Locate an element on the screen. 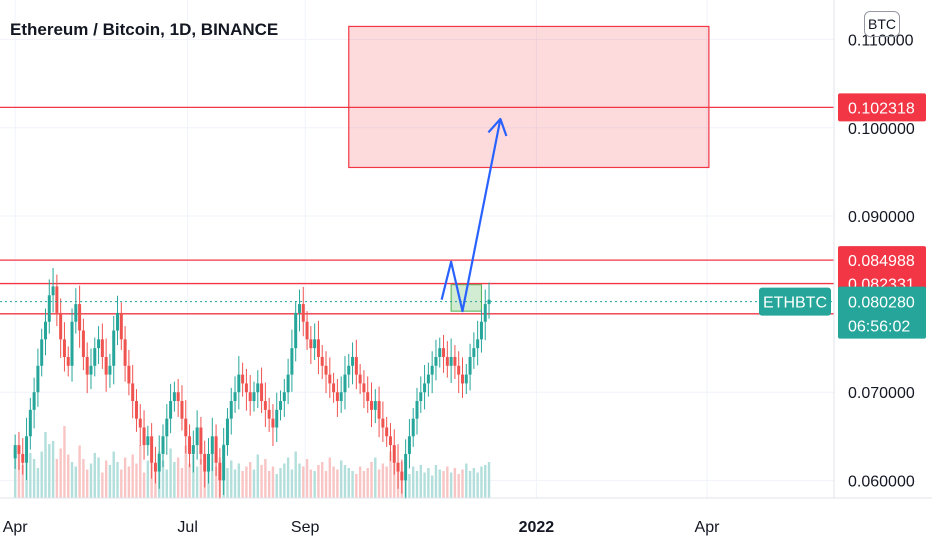  target-zone-rectangle is located at coordinates (529, 97).